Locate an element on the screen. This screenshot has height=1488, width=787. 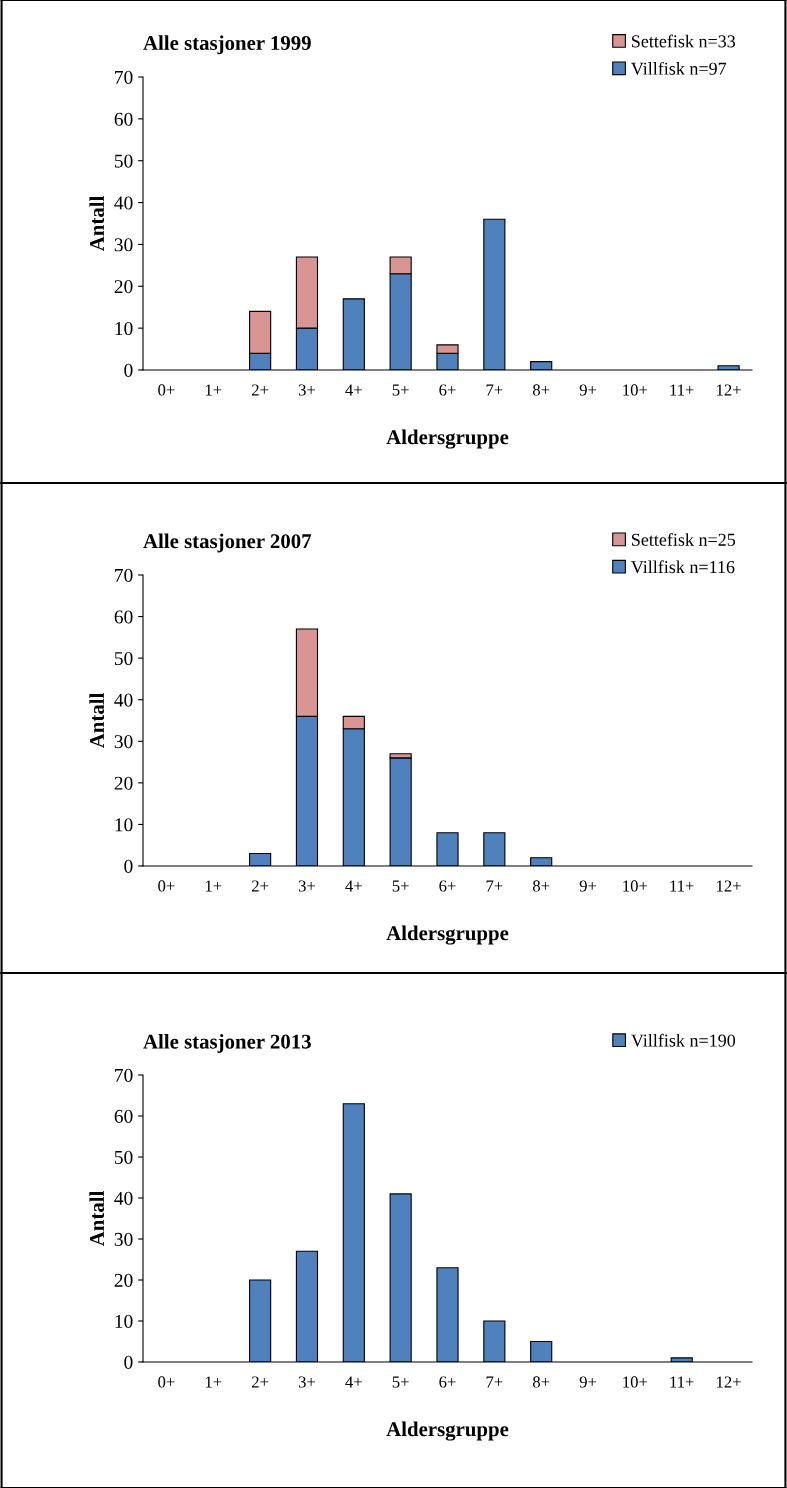
chart-title: Alle stasjoner 2007 is located at coordinates (227, 543).